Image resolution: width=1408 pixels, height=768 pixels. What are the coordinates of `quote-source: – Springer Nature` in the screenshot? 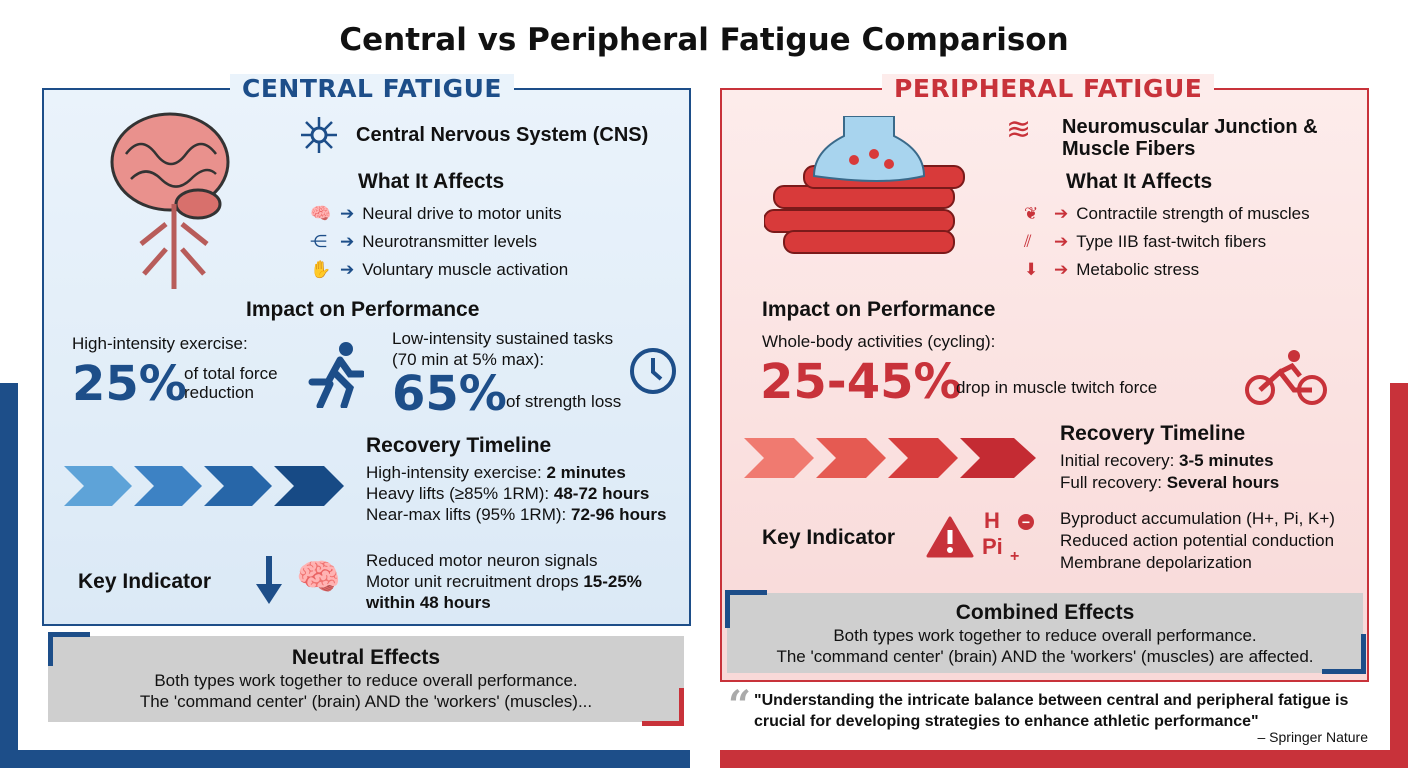 It's located at (1312, 737).